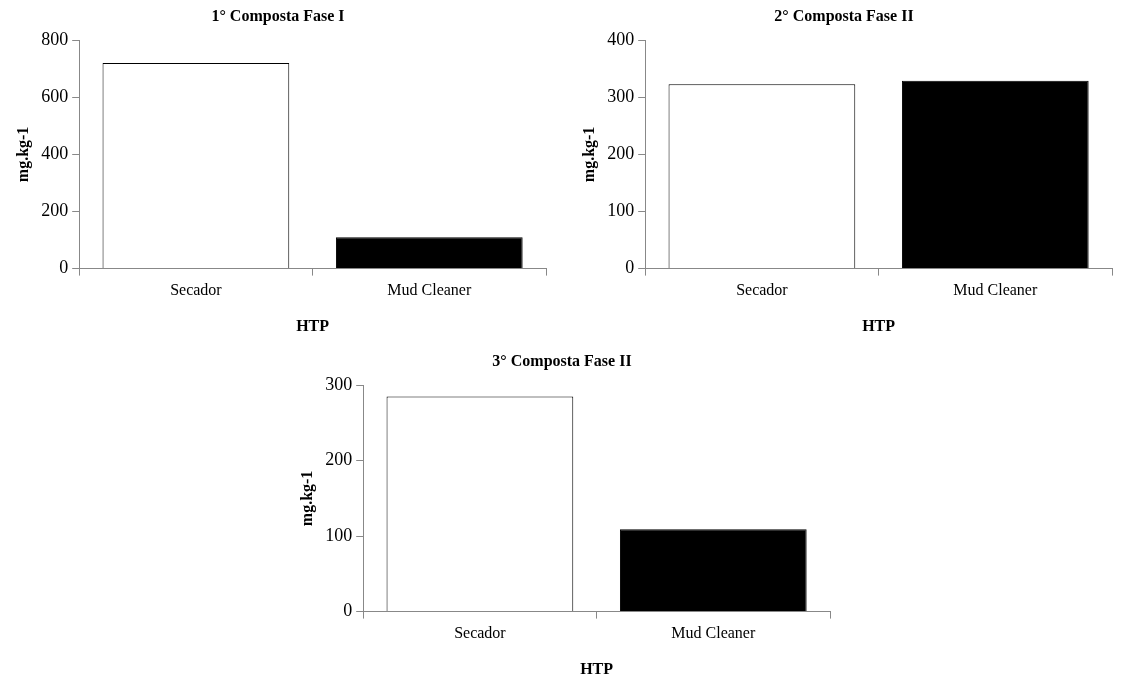  Describe the element at coordinates (844, 15) in the screenshot. I see `chart-title: 2° Composta Fase II` at that location.